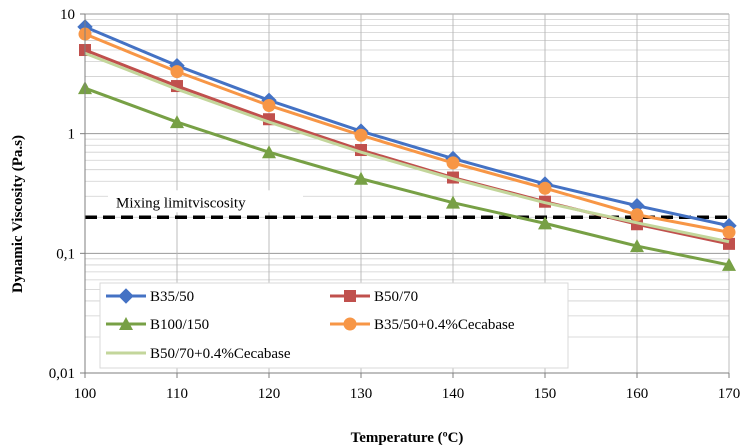 This screenshot has height=448, width=747. I want to click on x-tick-label: 130, so click(361, 394).